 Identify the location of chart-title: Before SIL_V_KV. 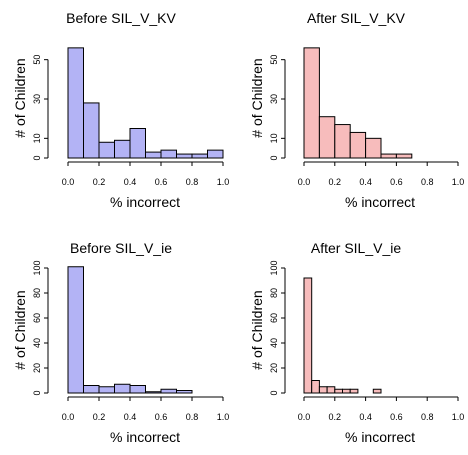
(121, 18).